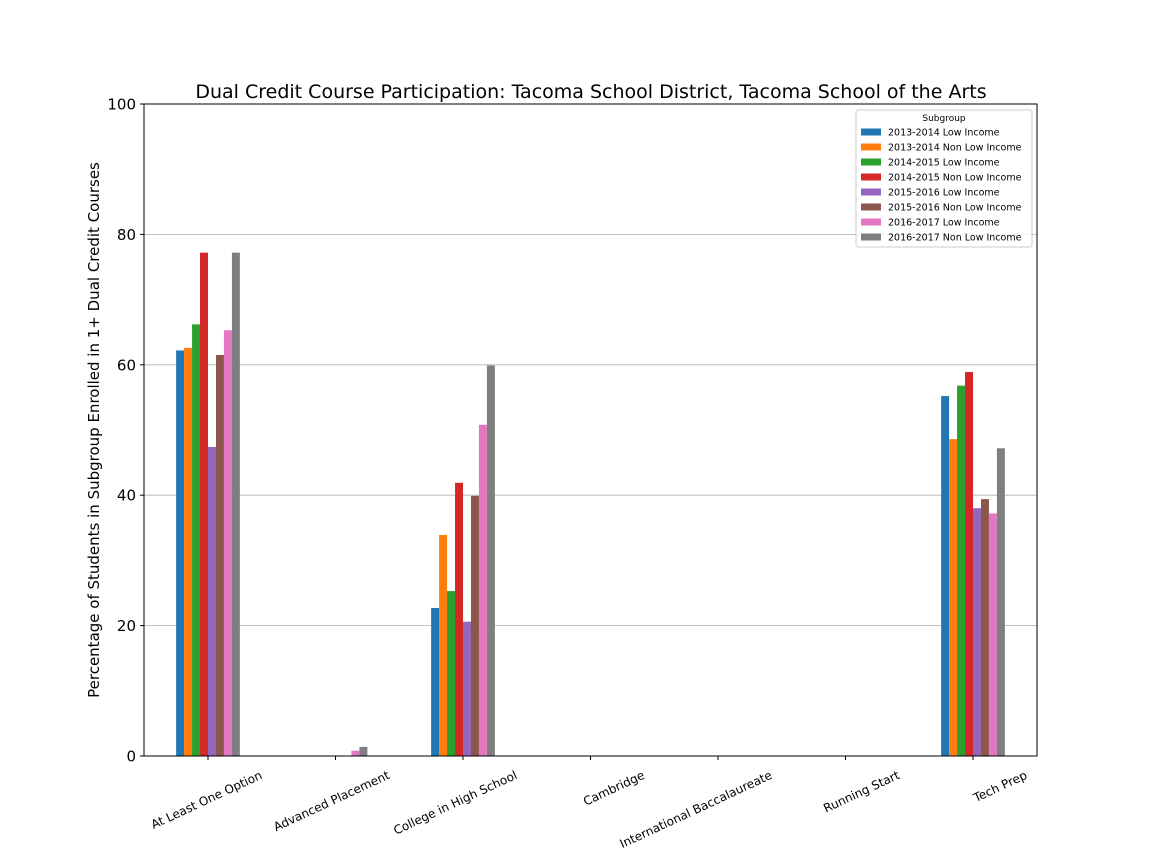 The image size is (1152, 864). What do you see at coordinates (126, 626) in the screenshot?
I see `y-tick-label: 20` at bounding box center [126, 626].